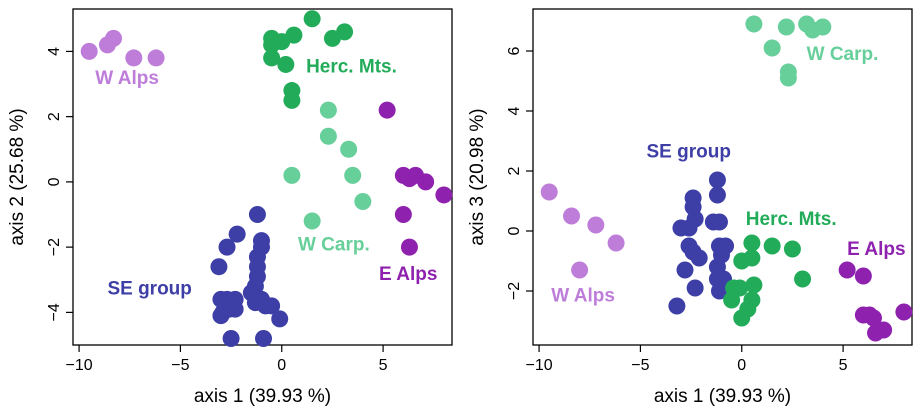  I want to click on y-axis-title: axis 2 (25.68 %), so click(17, 176).